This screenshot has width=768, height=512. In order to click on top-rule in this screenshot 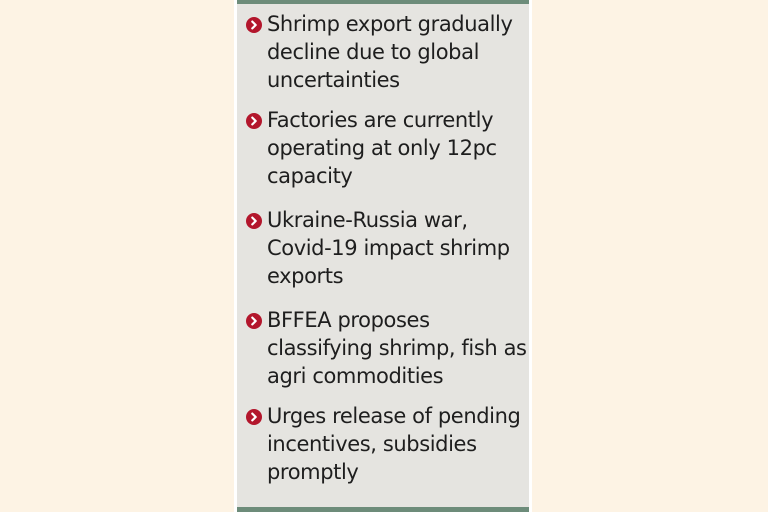, I will do `click(383, 2)`.